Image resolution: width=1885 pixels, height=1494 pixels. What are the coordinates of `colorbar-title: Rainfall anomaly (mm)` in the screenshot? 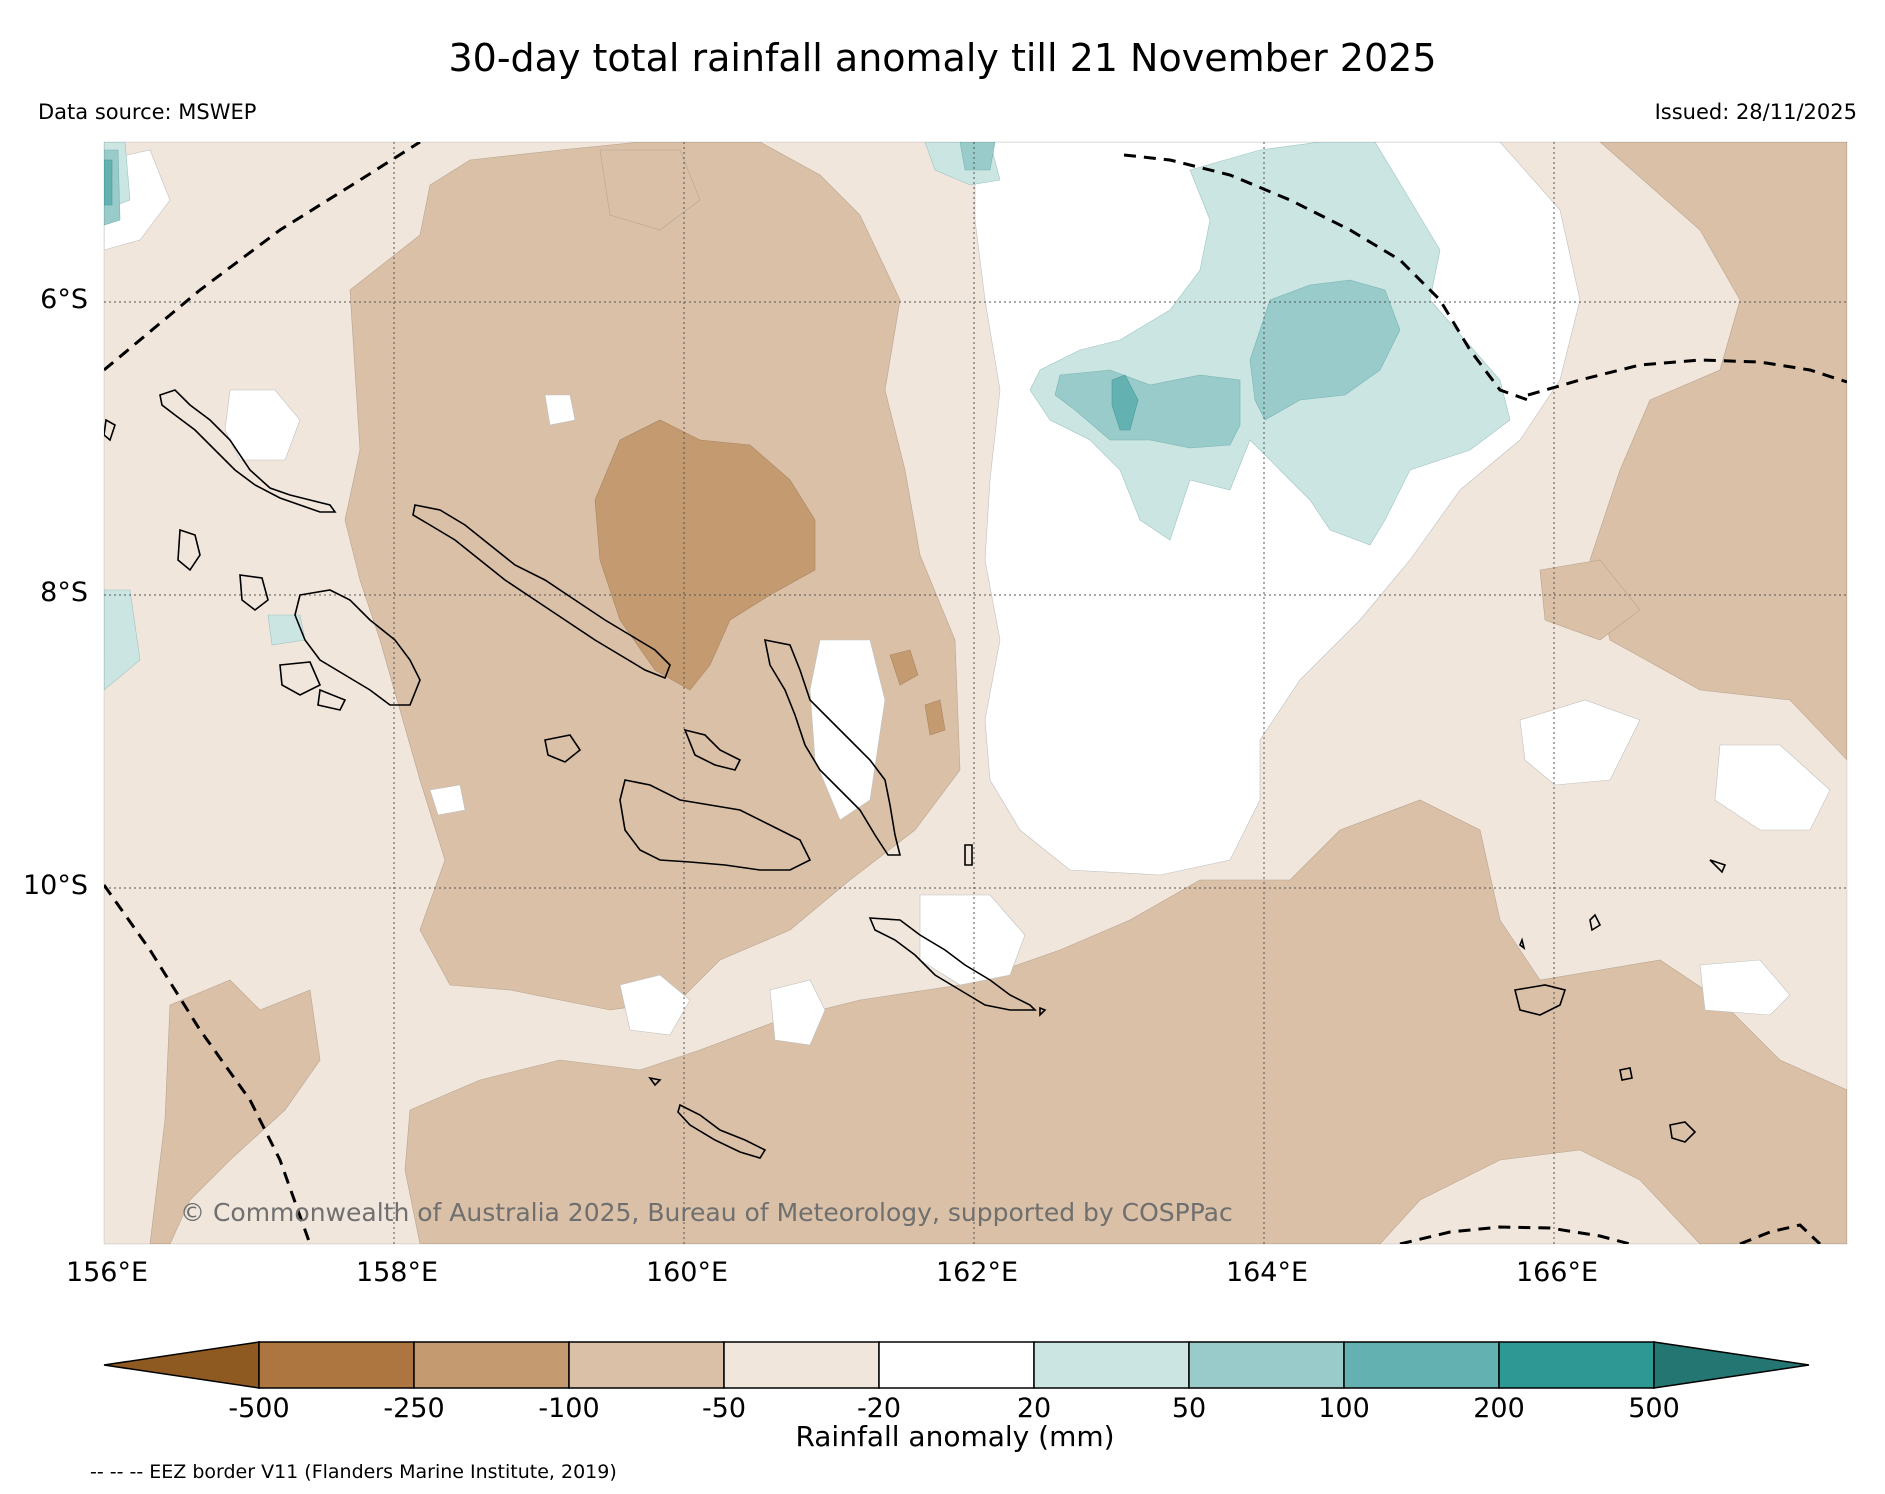 It's located at (955, 1436).